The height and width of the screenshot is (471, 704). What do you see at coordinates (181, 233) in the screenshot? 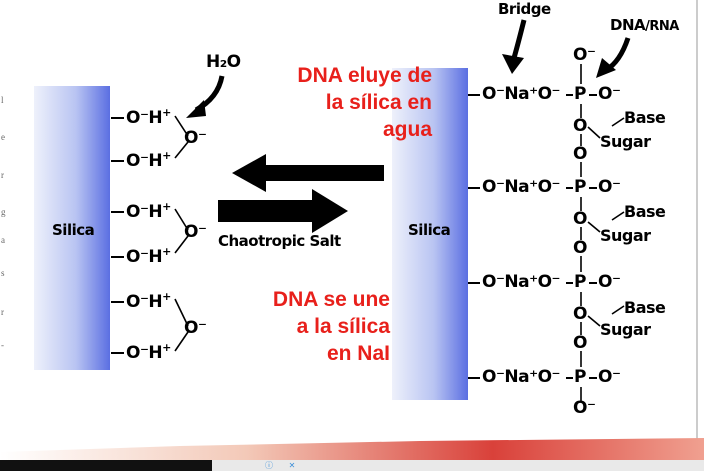
I see `water-bonds` at bounding box center [181, 233].